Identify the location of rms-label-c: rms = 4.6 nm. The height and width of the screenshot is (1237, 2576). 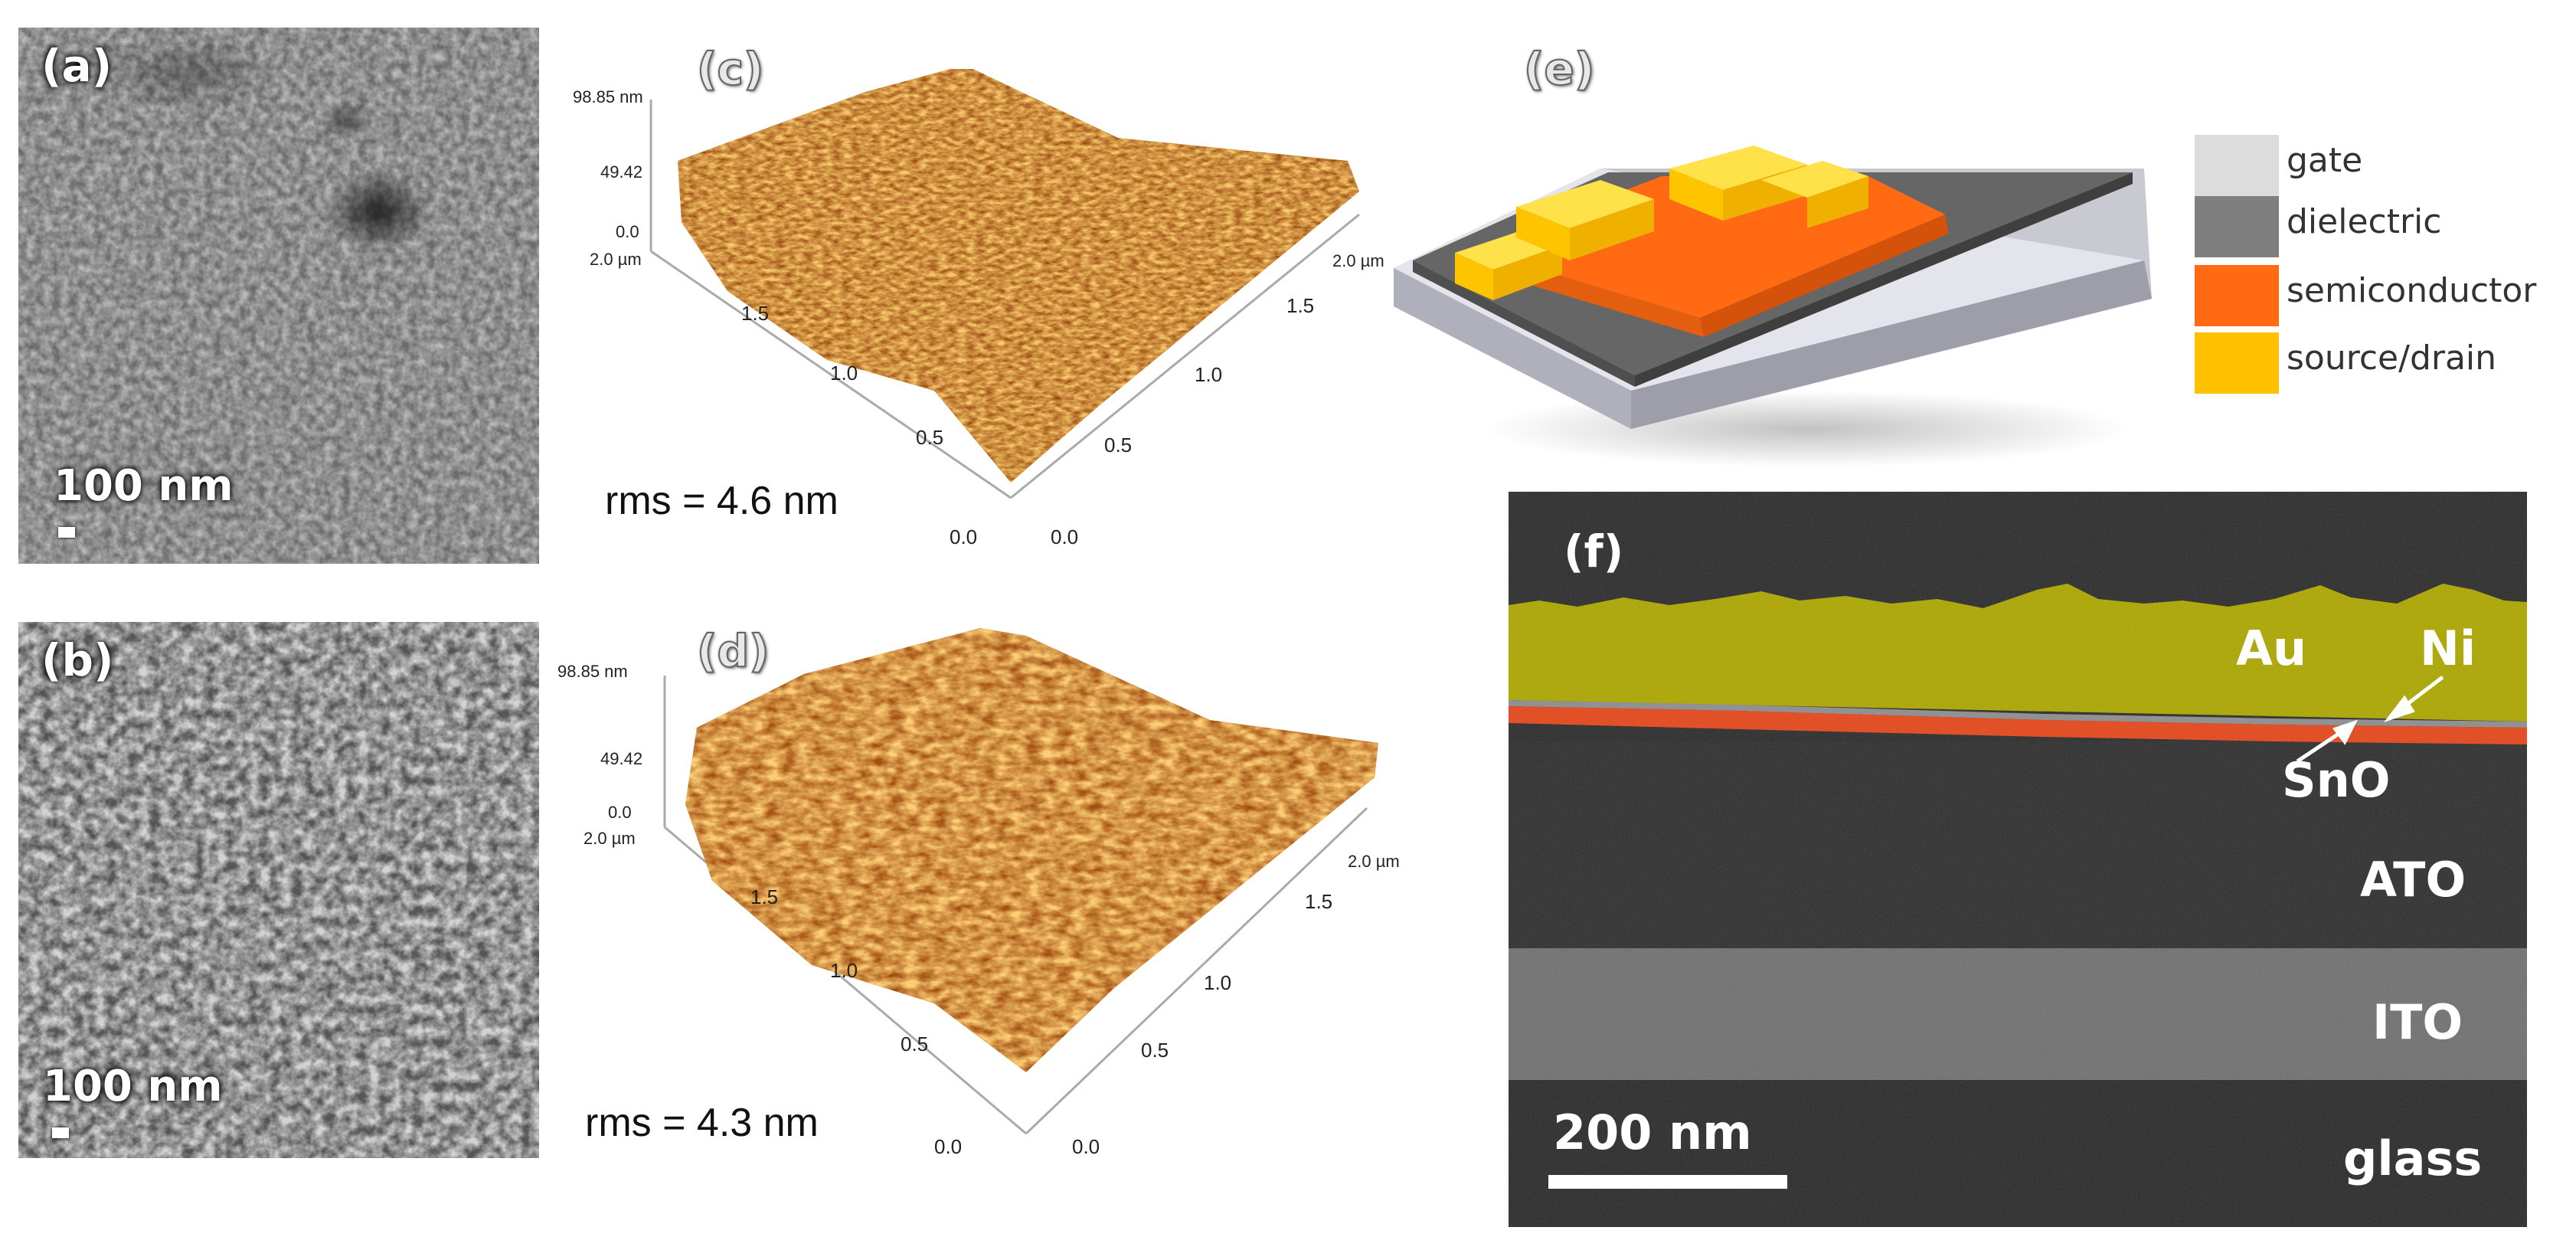
(722, 501).